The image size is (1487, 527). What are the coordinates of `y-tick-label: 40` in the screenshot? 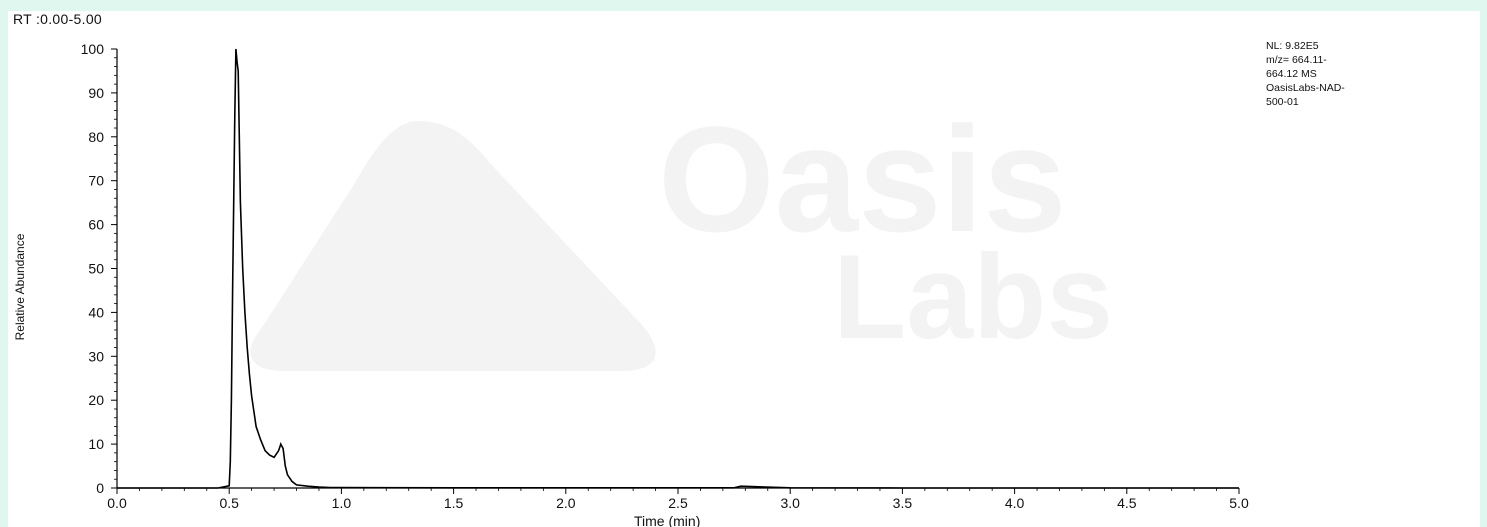 It's located at (96, 312).